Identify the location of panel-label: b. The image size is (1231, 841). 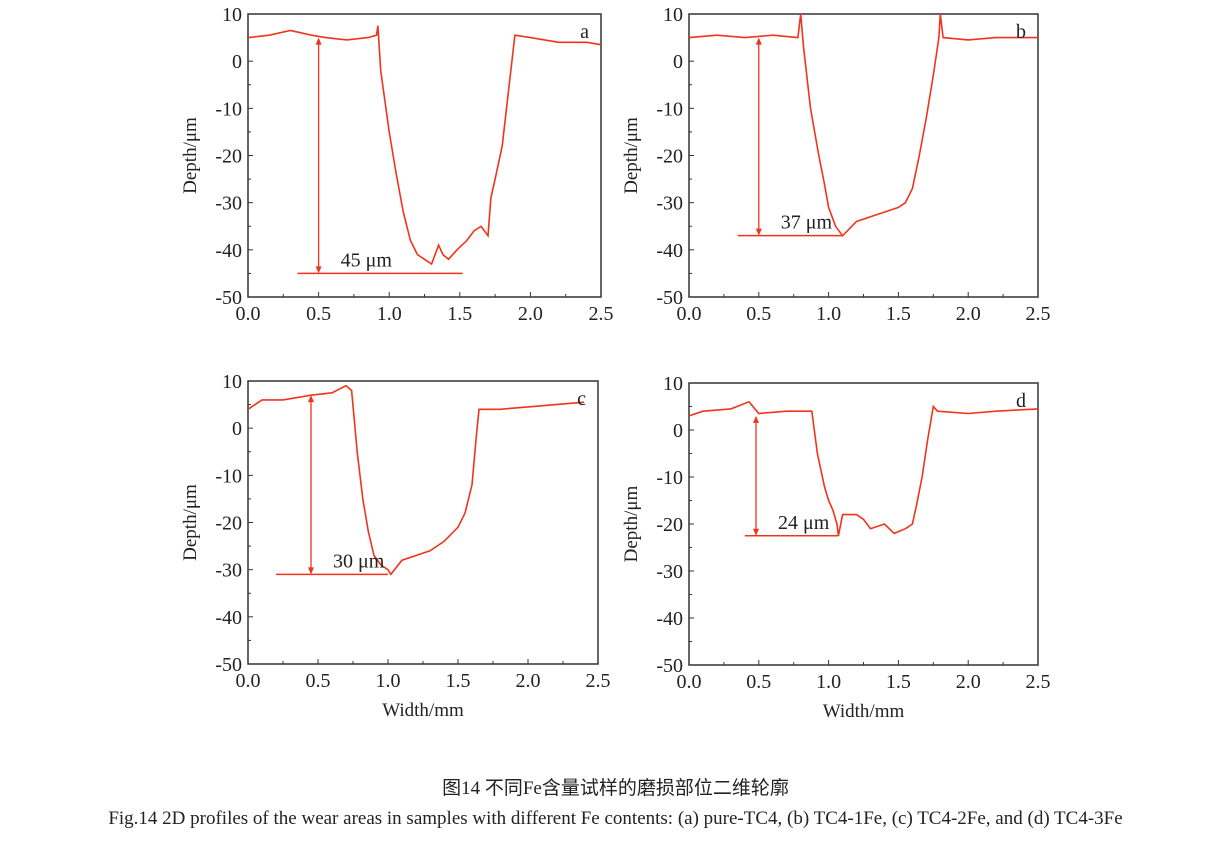
(1021, 32).